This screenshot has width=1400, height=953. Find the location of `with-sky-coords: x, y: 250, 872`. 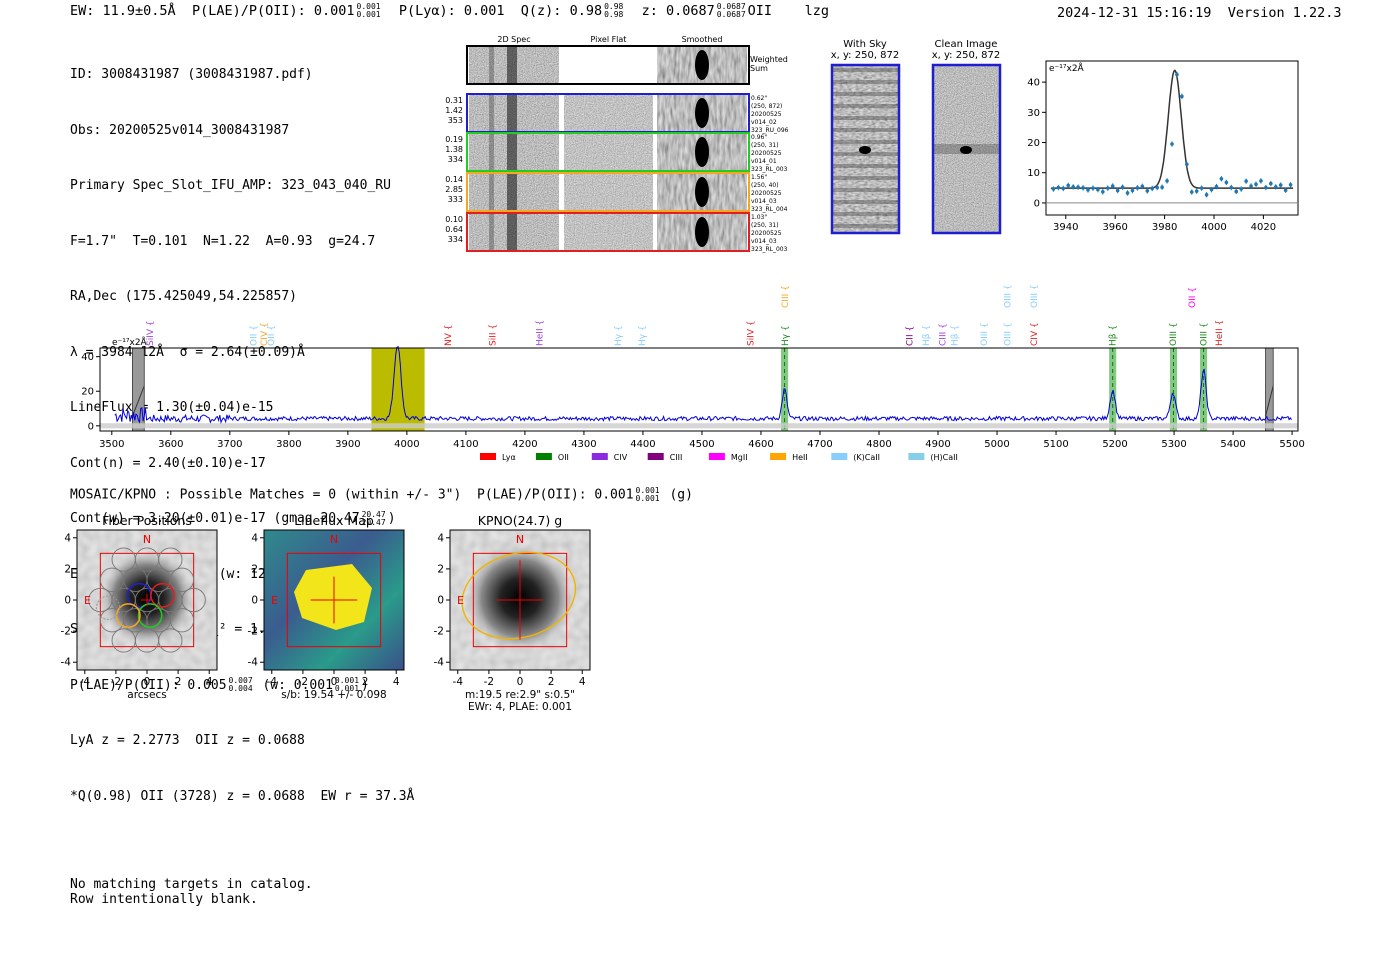

with-sky-coords: x, y: 250, 872 is located at coordinates (865, 55).